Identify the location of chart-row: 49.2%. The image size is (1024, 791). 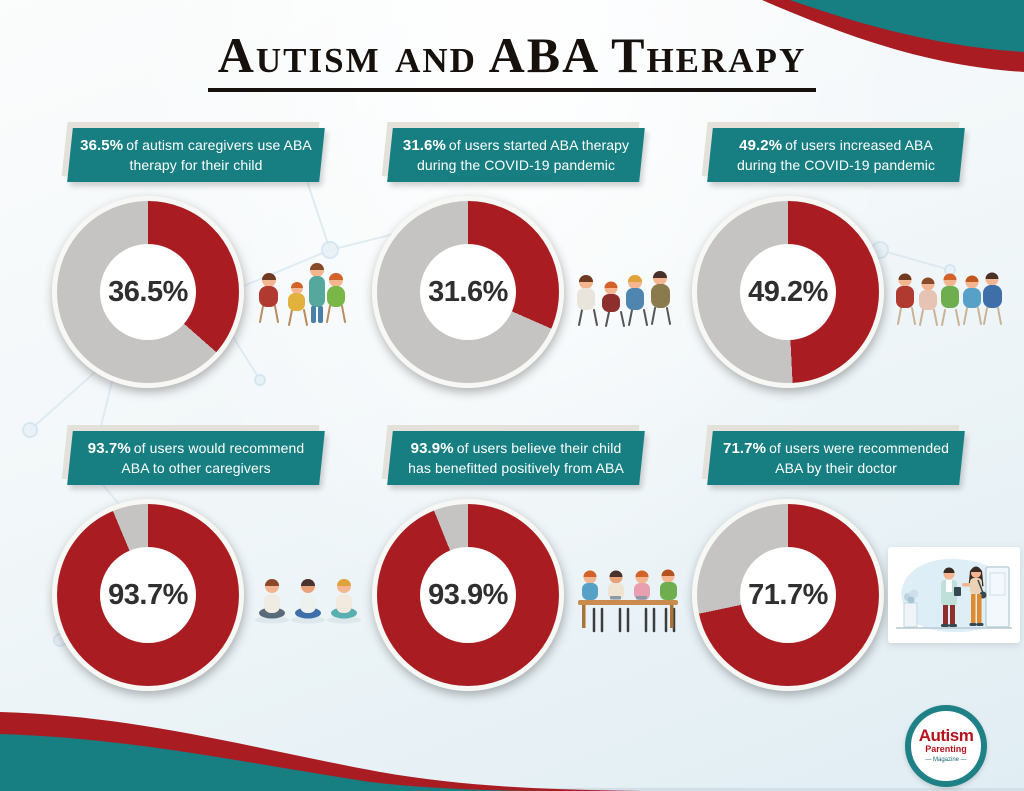
(857, 292).